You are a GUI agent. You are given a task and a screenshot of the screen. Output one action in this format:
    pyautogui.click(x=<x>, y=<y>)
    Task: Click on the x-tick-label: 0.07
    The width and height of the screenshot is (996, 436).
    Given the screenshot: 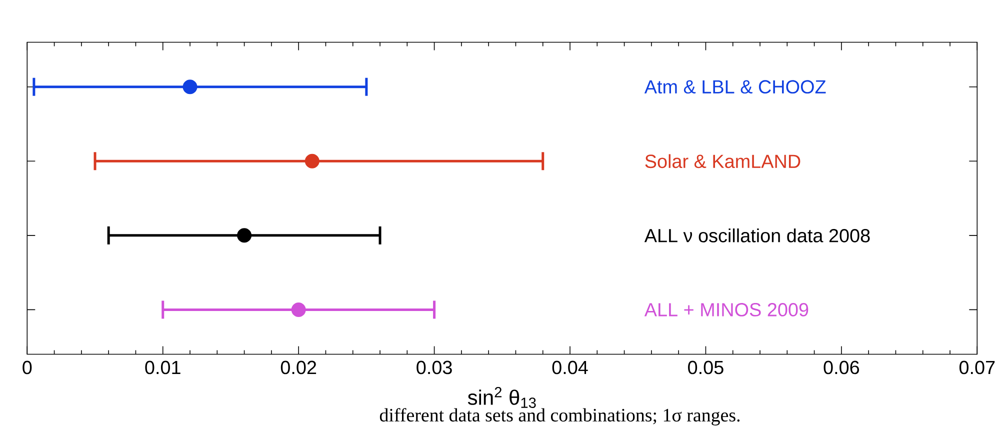 What is the action you would take?
    pyautogui.click(x=977, y=367)
    